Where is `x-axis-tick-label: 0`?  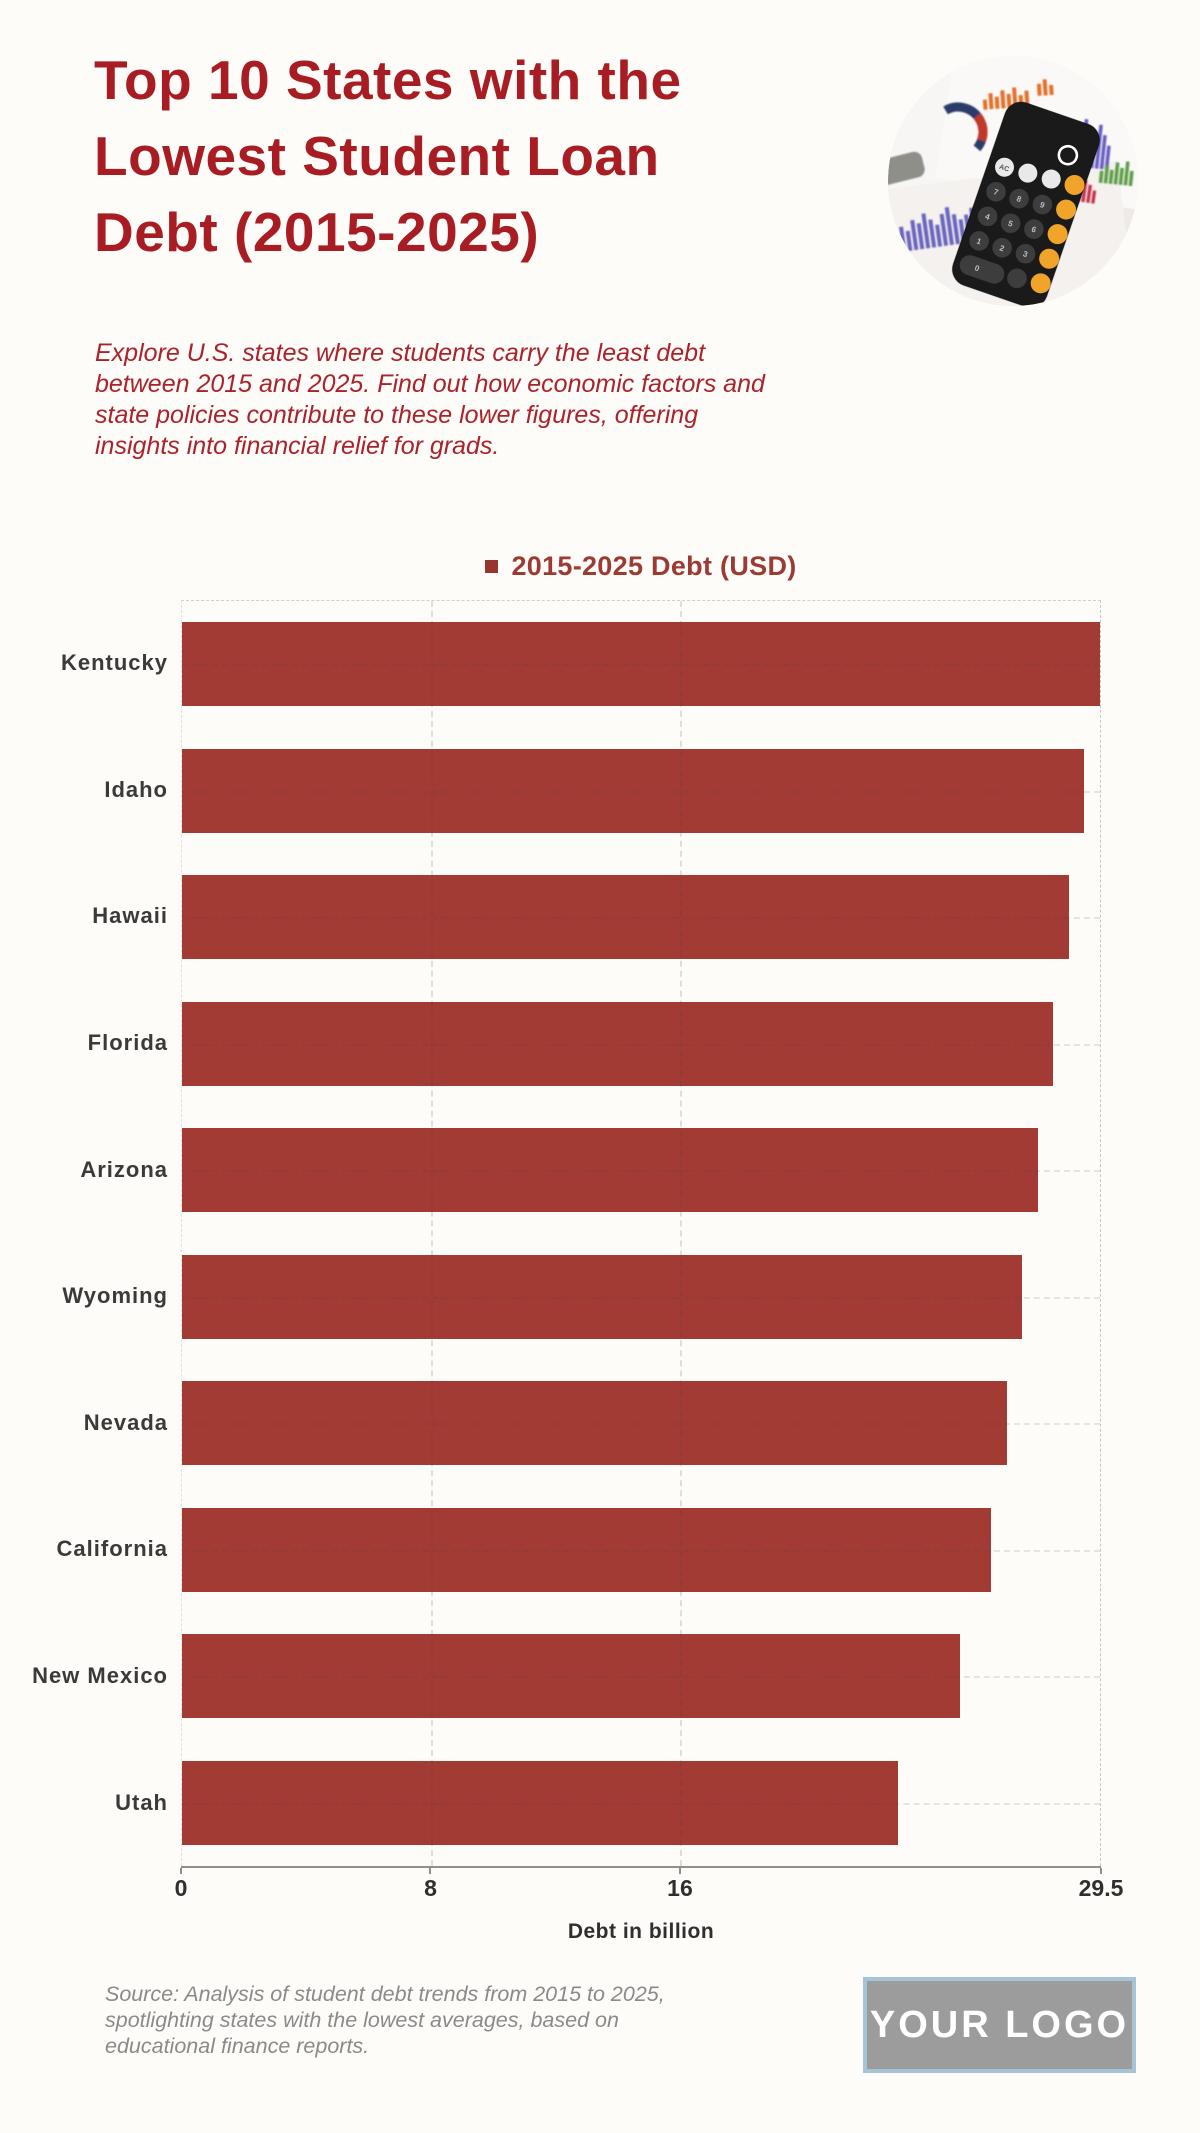
x-axis-tick-label: 0 is located at coordinates (181, 1888).